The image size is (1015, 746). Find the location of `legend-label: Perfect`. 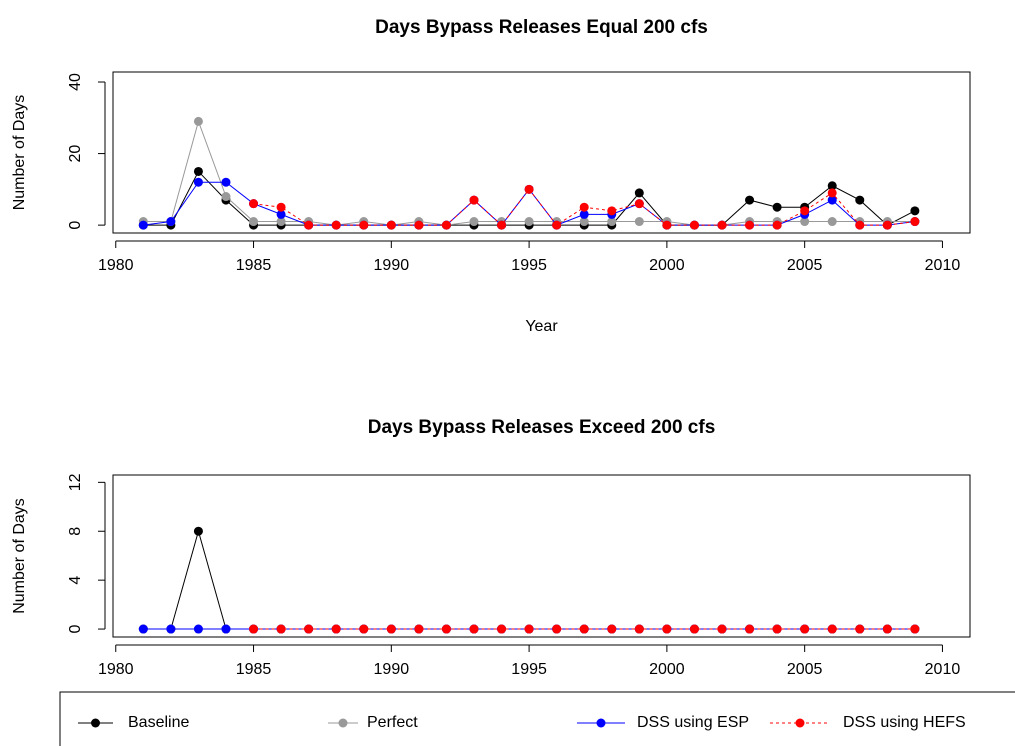

legend-label: Perfect is located at coordinates (392, 722).